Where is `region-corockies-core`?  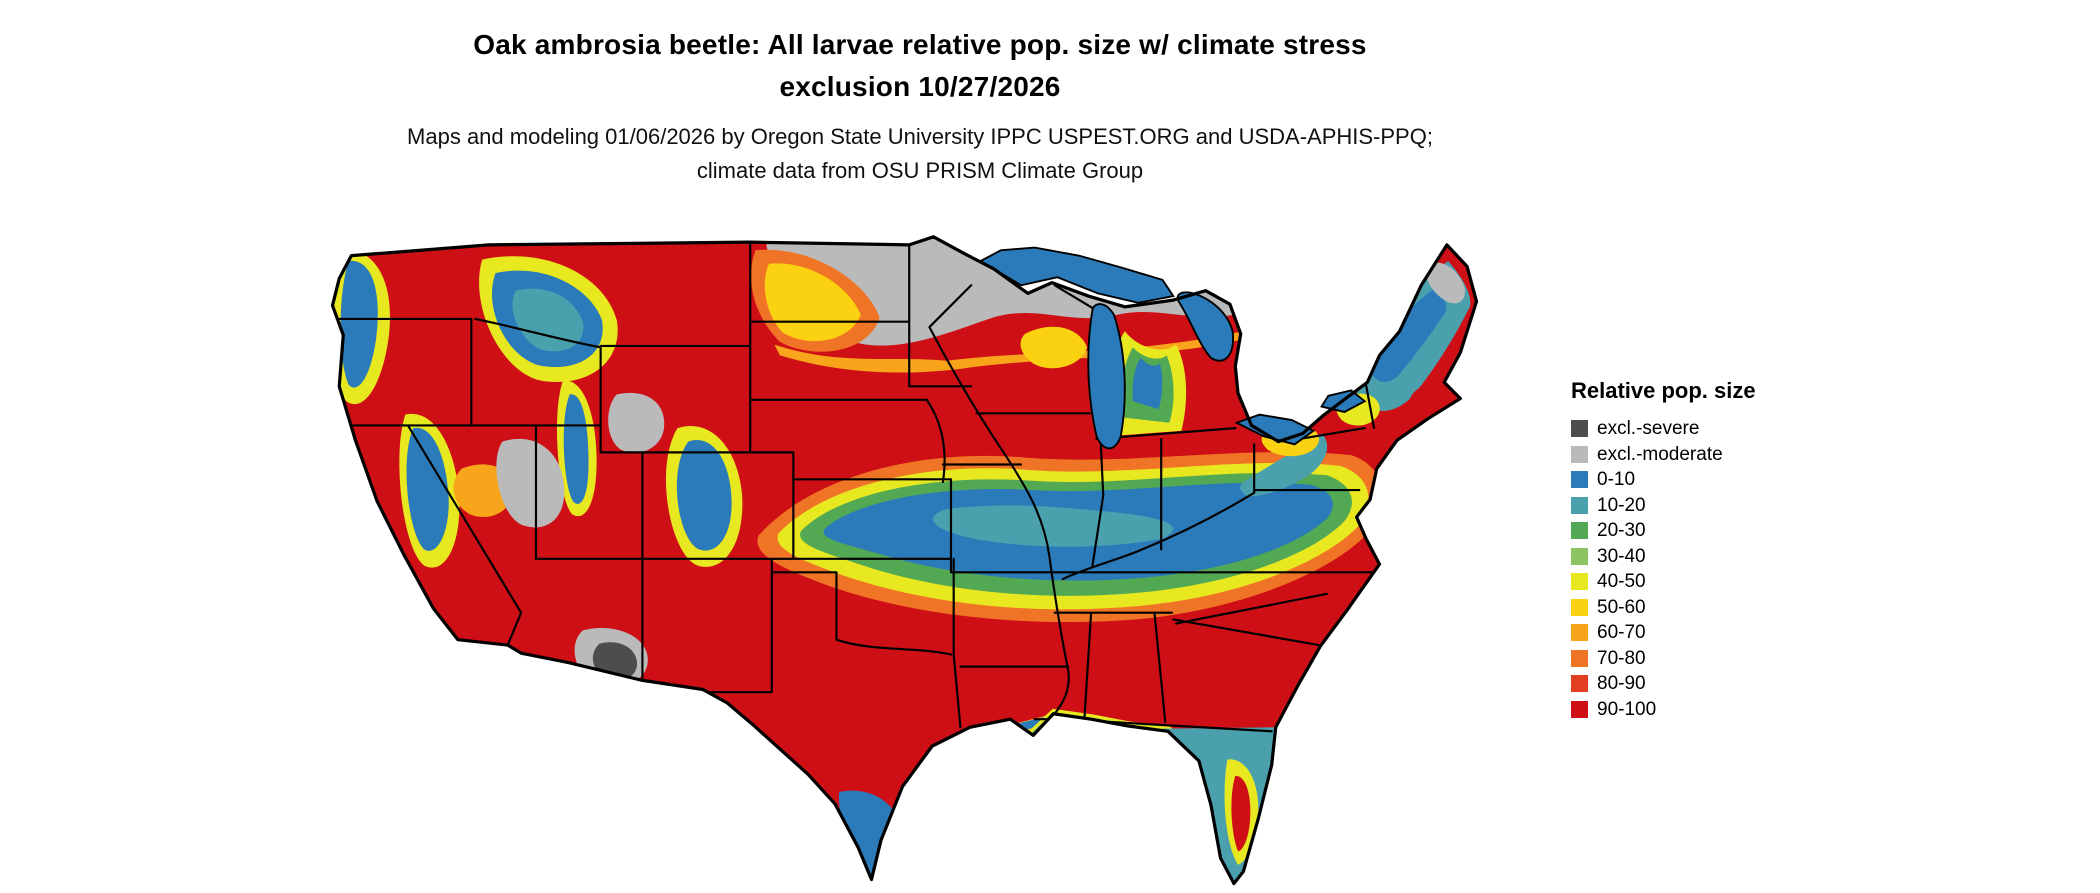 region-corockies-core is located at coordinates (704, 495).